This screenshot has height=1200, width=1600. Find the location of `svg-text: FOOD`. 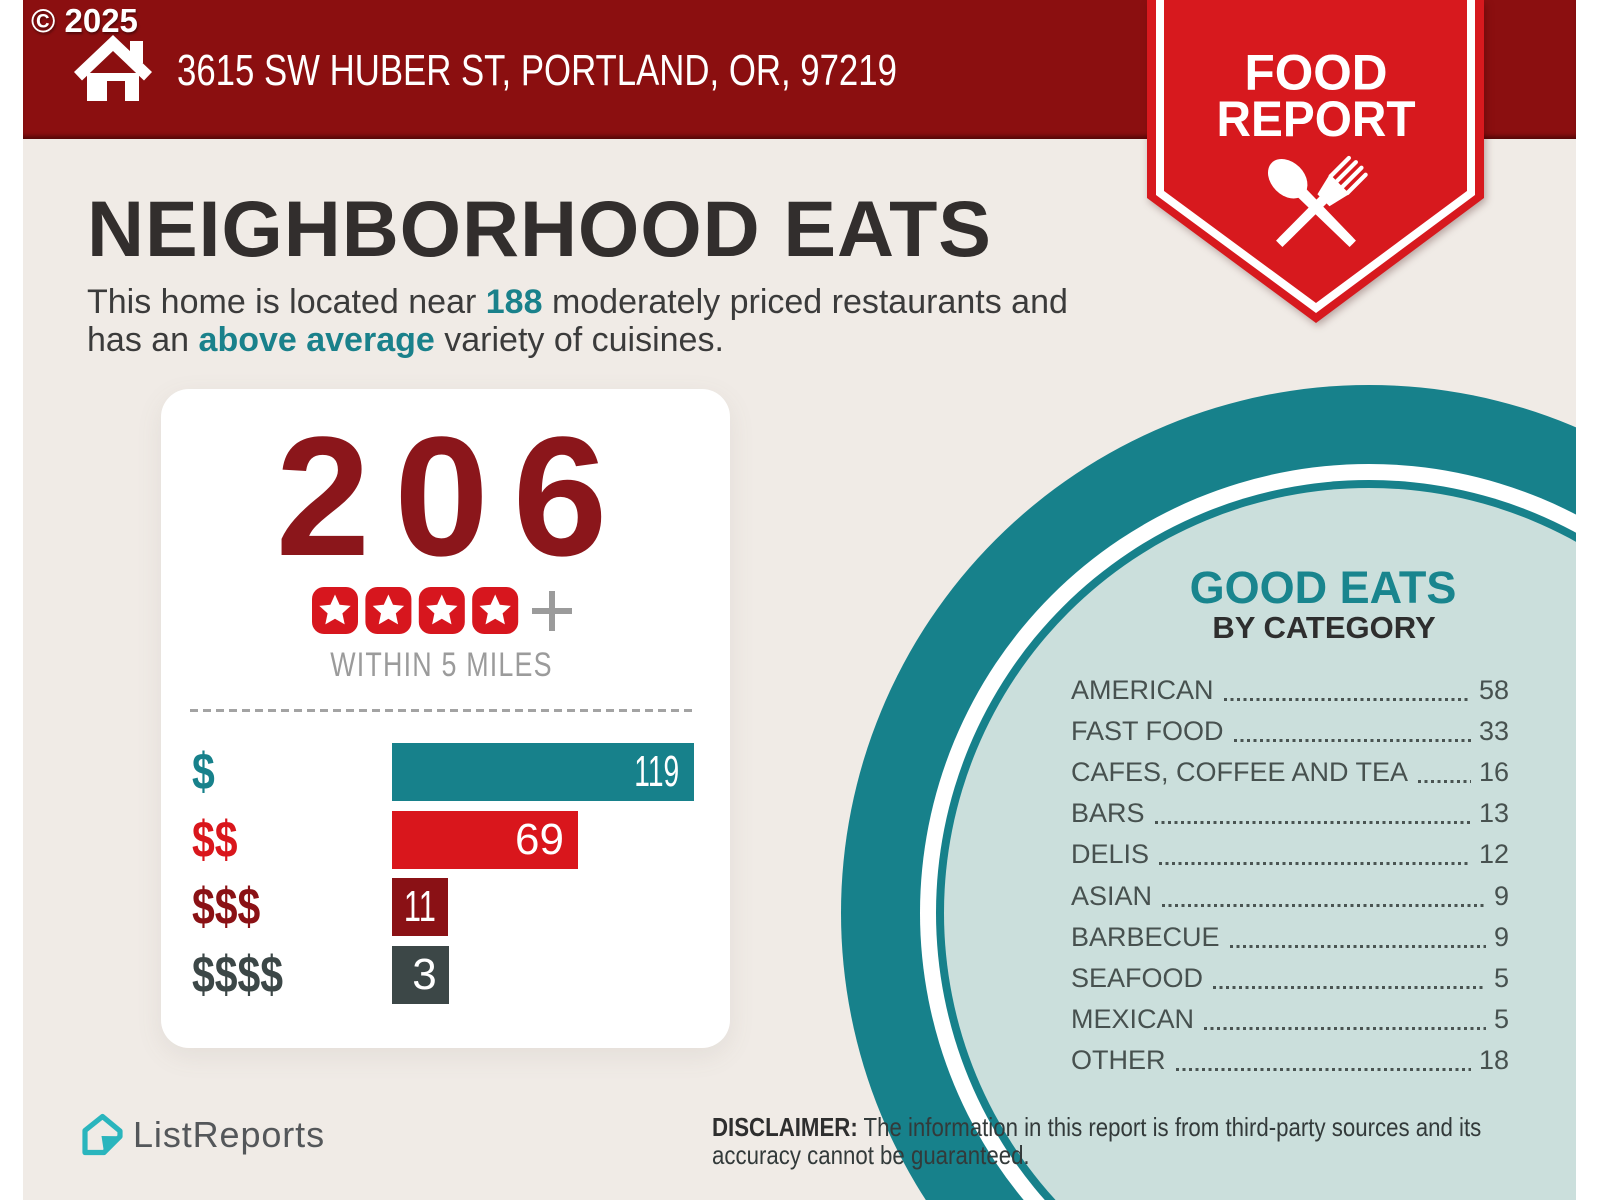

svg-text: FOOD is located at coordinates (1316, 73).